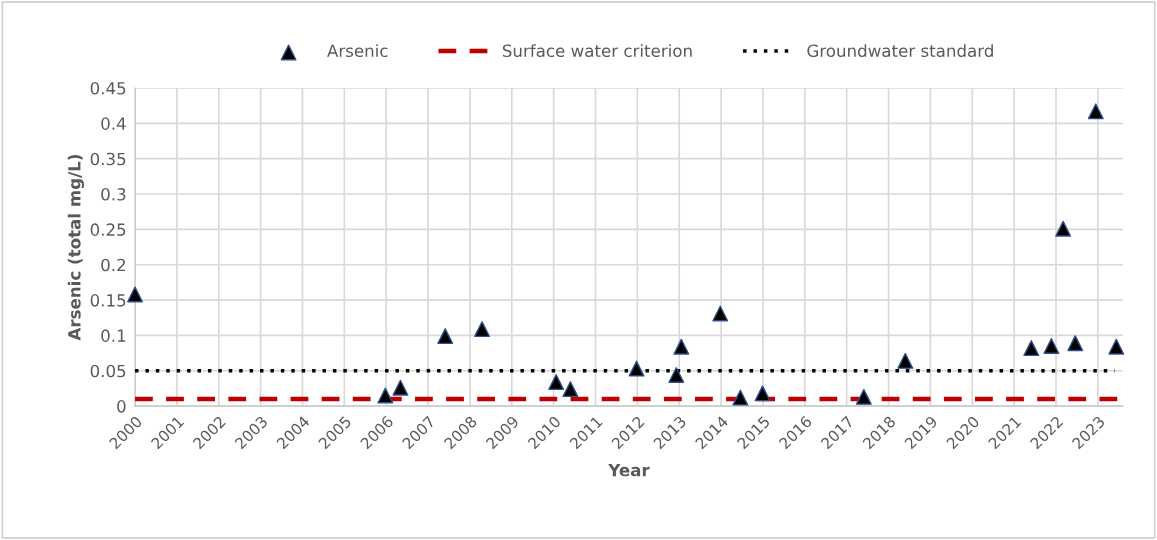  I want to click on x-axis-title: Year, so click(629, 470).